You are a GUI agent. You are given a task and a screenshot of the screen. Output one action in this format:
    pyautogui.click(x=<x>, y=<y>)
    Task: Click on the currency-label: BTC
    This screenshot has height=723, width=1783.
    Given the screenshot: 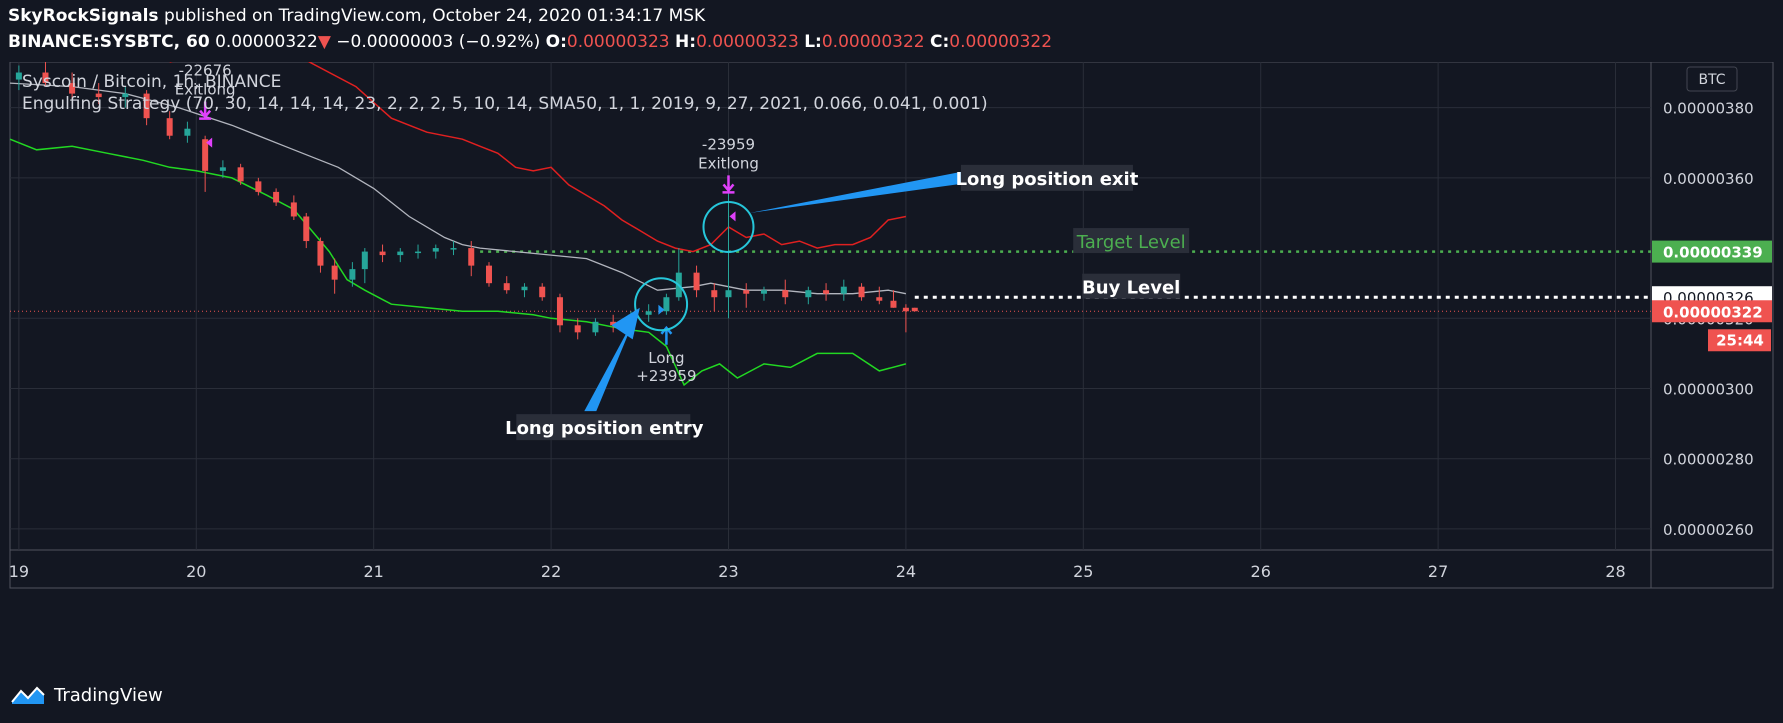 What is the action you would take?
    pyautogui.click(x=1711, y=80)
    